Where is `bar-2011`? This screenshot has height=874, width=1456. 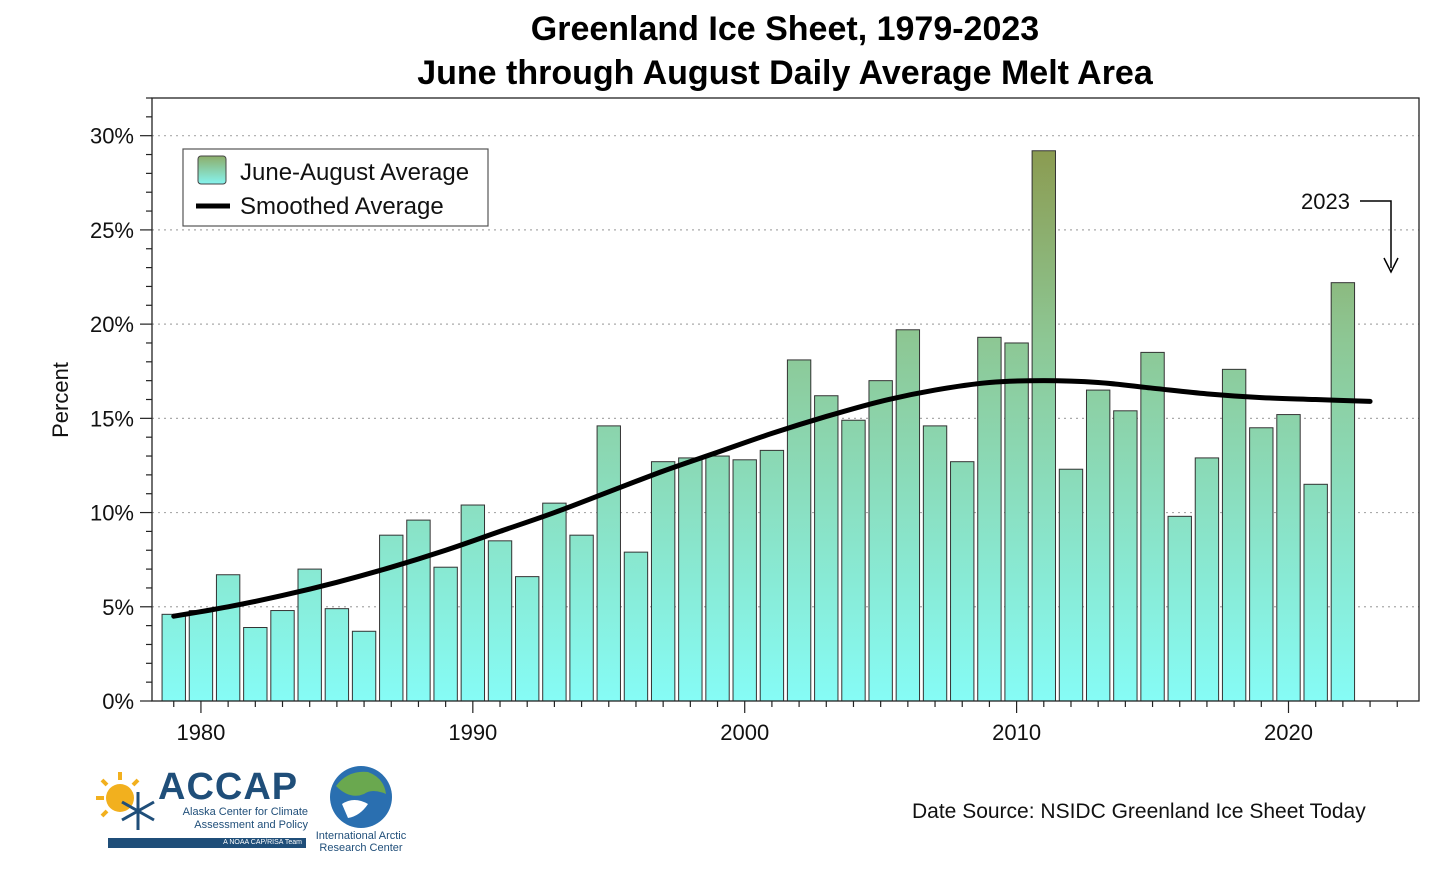
bar-2011 is located at coordinates (1043, 426).